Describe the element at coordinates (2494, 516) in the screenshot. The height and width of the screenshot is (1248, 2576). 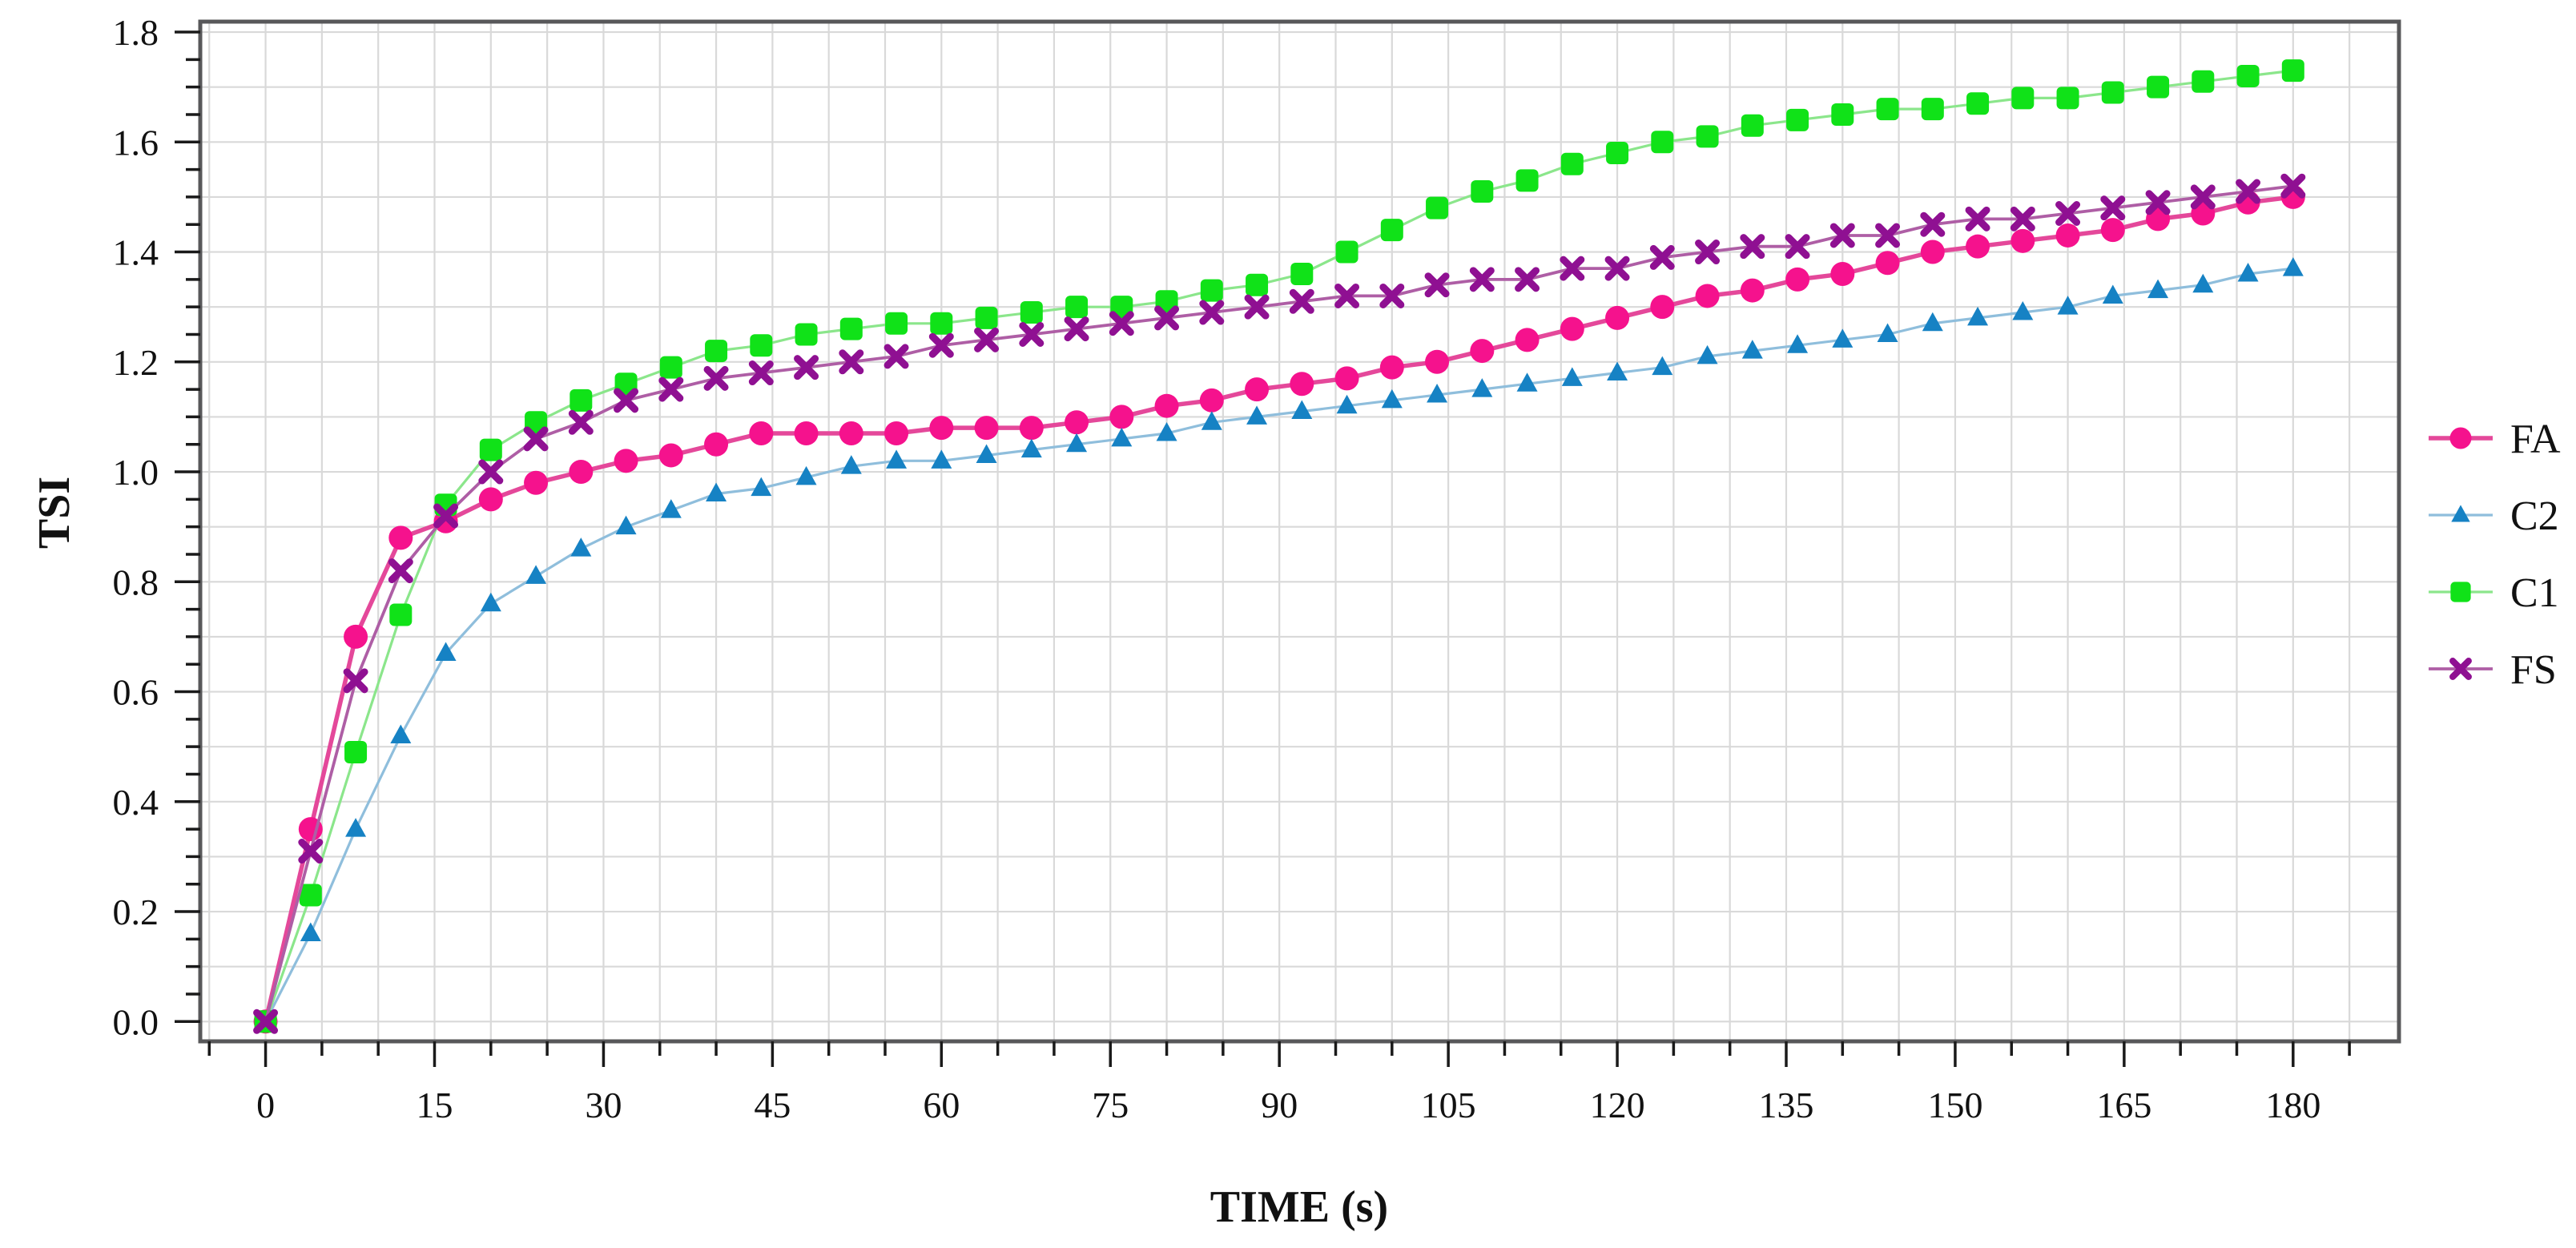
I see `legend-item-C2: C2` at that location.